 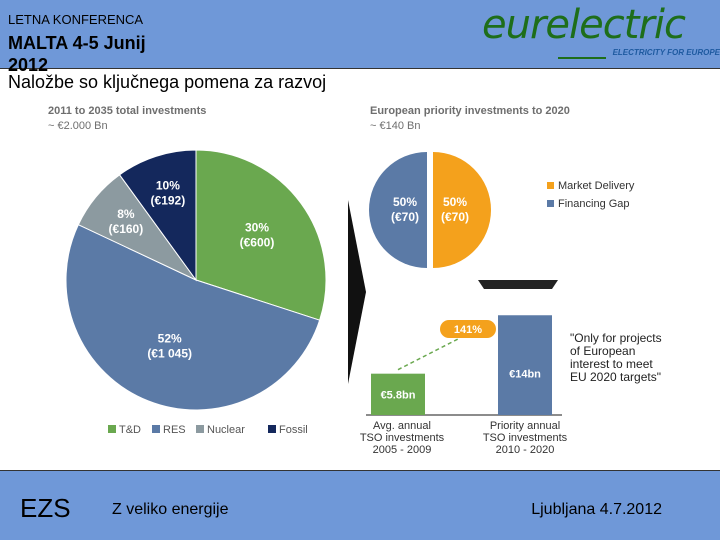 What do you see at coordinates (130, 430) in the screenshot?
I see `legend-label-t-d: T&D` at bounding box center [130, 430].